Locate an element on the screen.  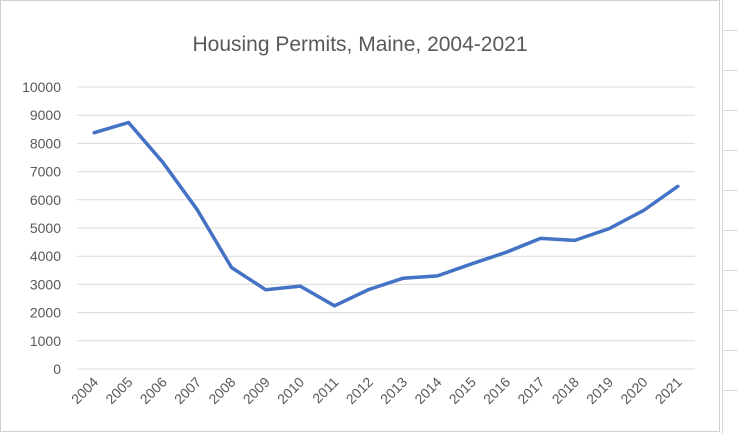
x-tick-label: 2004 is located at coordinates (84, 390).